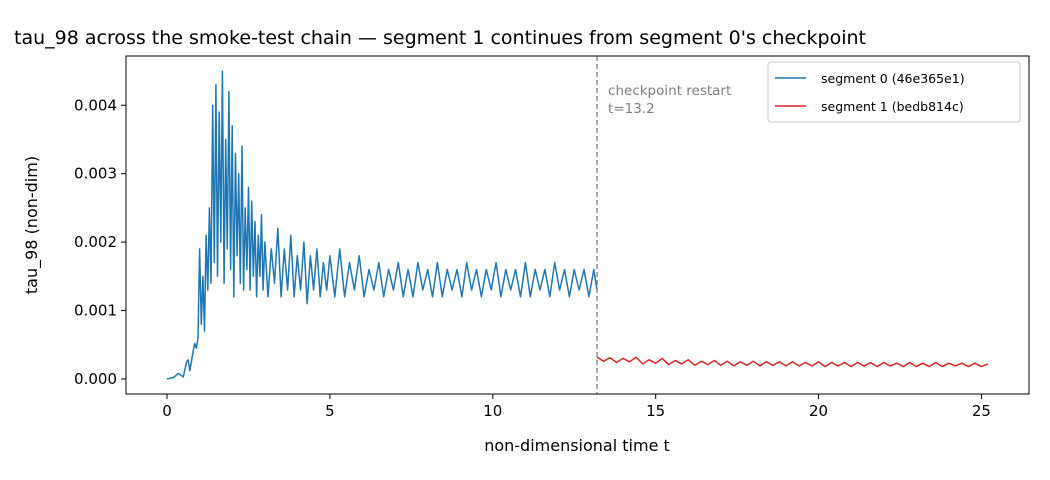 The height and width of the screenshot is (480, 1050). Describe the element at coordinates (818, 411) in the screenshot. I see `x-tick-label: 20` at that location.